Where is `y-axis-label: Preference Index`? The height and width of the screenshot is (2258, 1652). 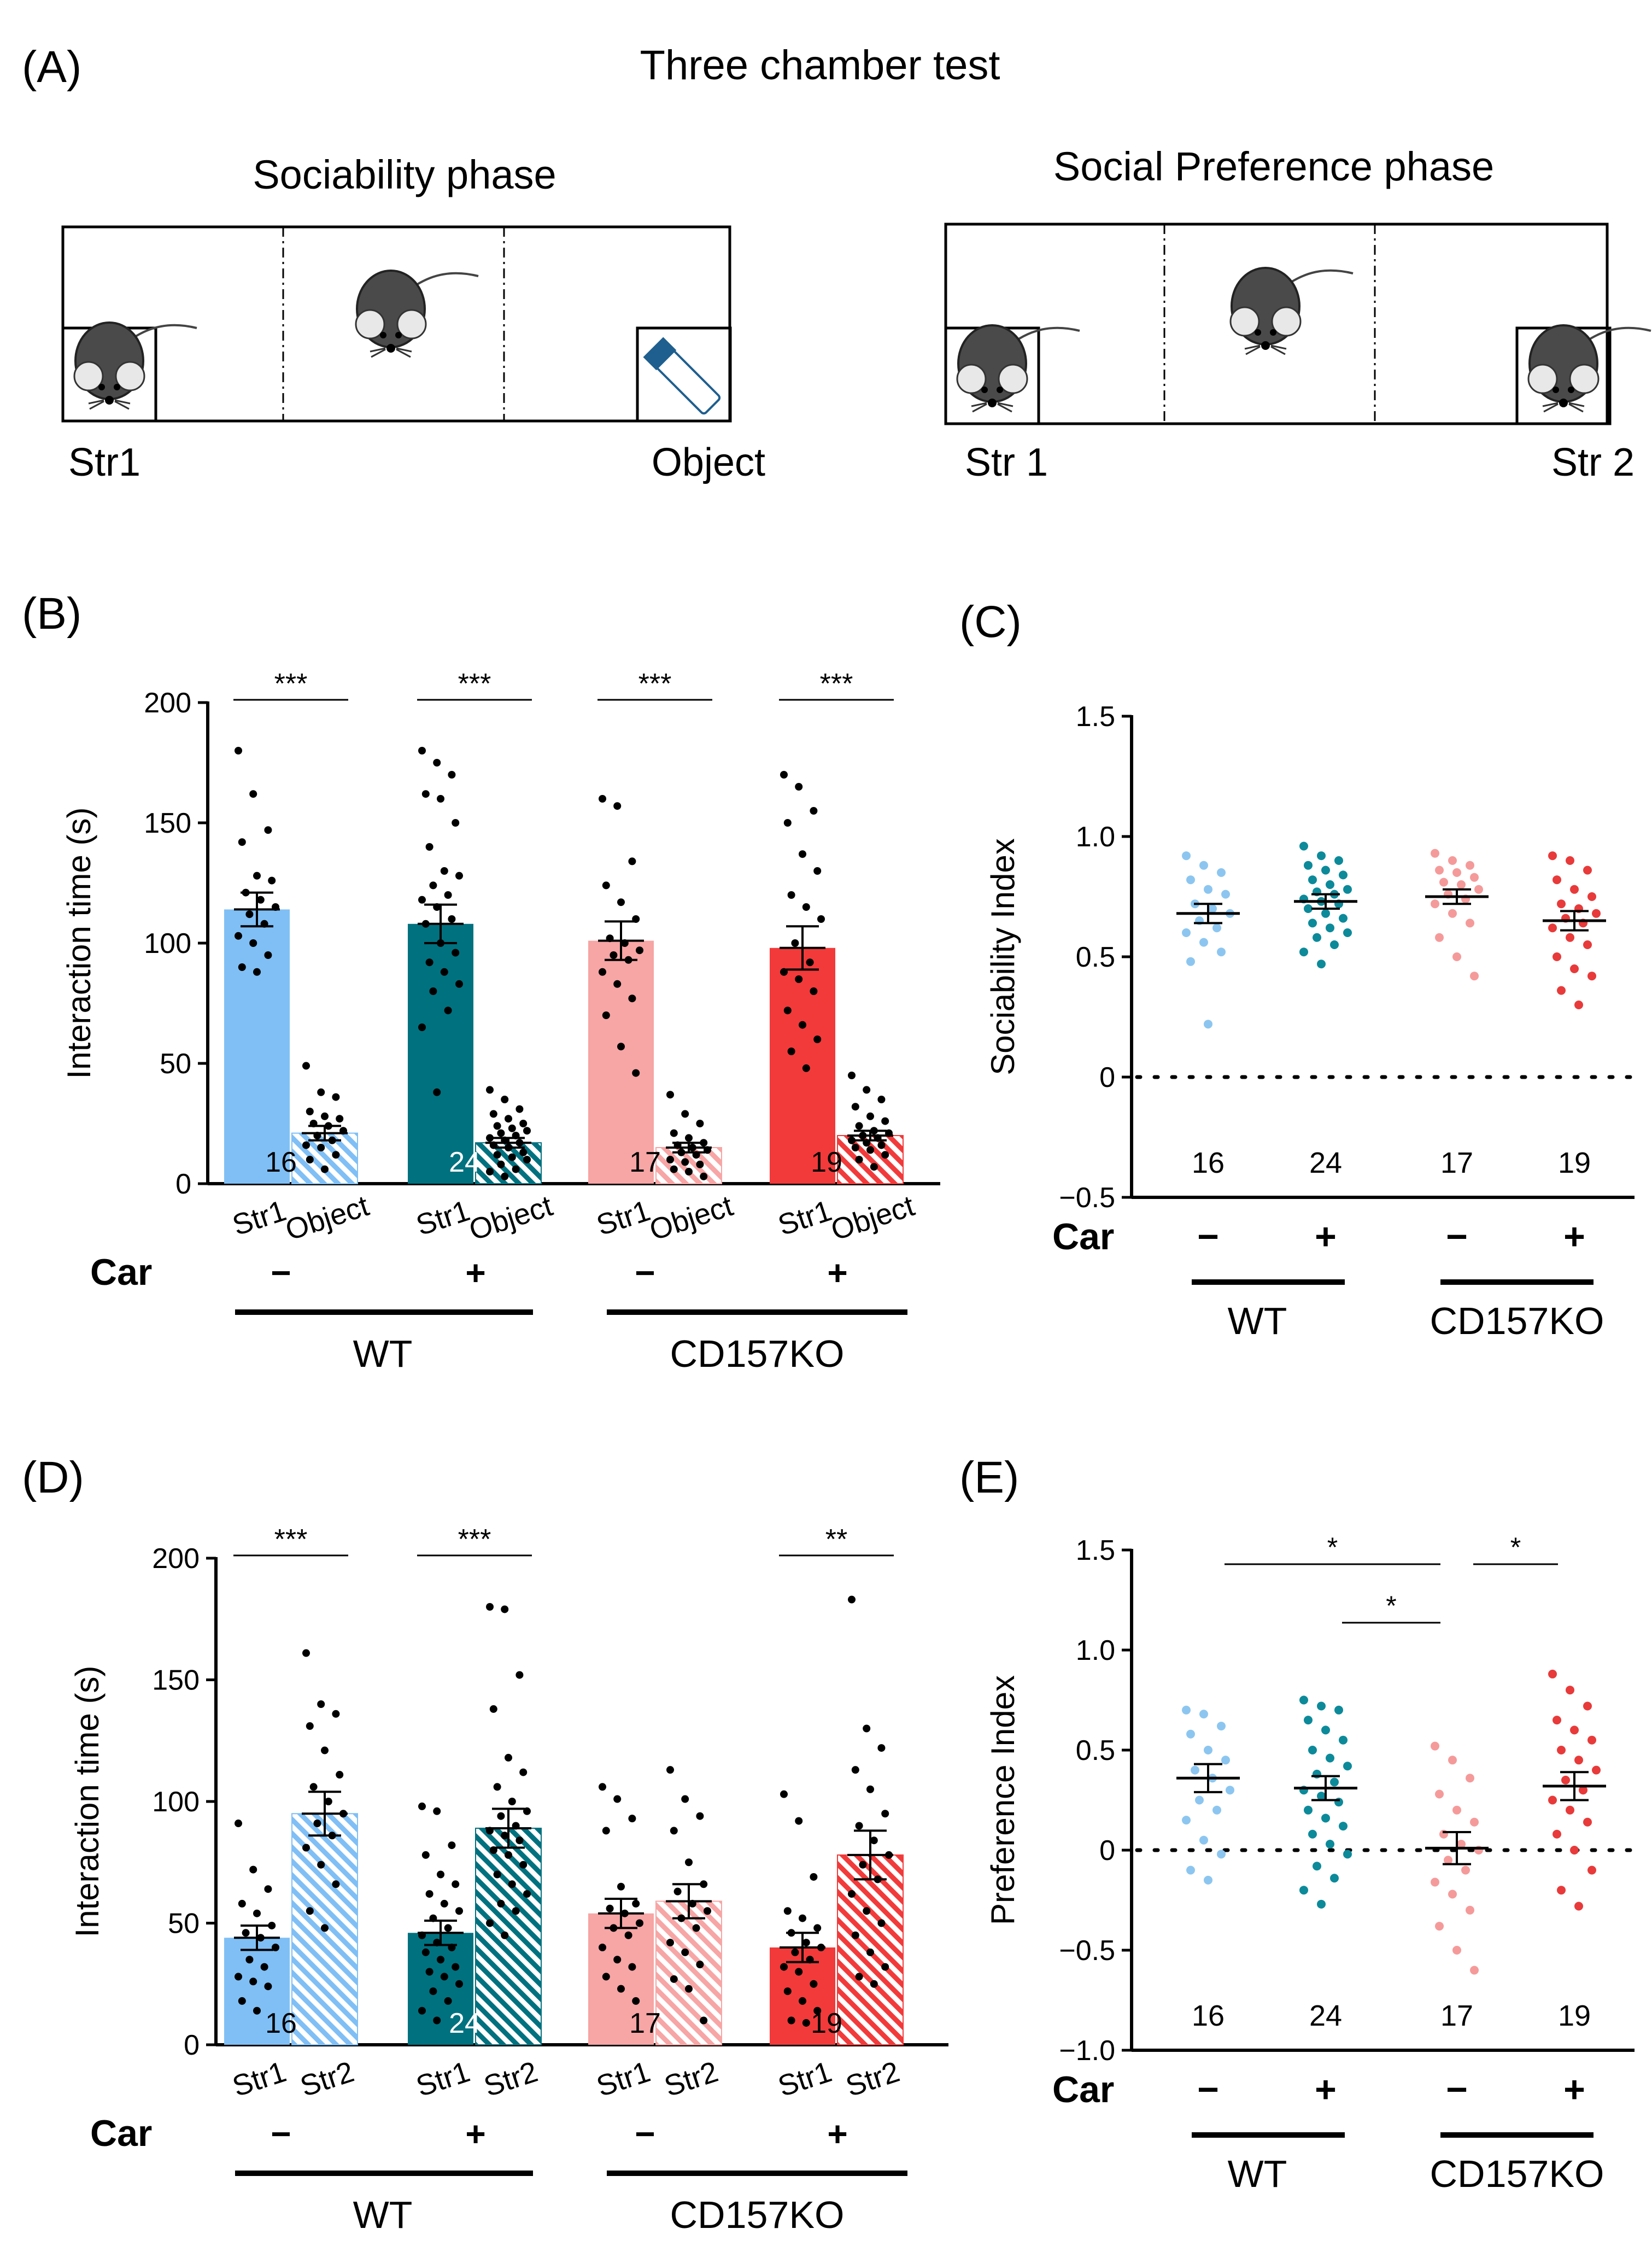
y-axis-label: Preference Index is located at coordinates (1003, 1800).